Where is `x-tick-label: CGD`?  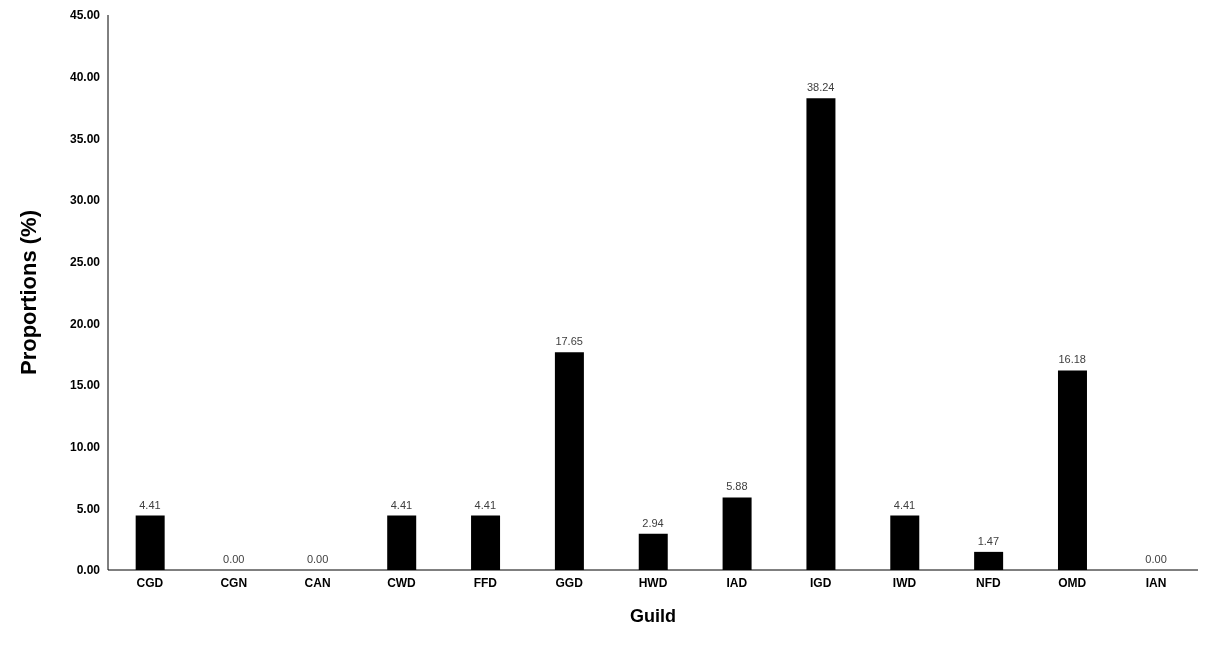
x-tick-label: CGD is located at coordinates (150, 582).